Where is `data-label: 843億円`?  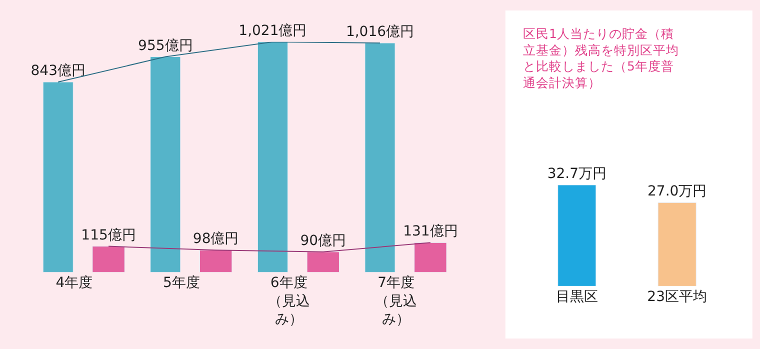 data-label: 843億円 is located at coordinates (58, 71).